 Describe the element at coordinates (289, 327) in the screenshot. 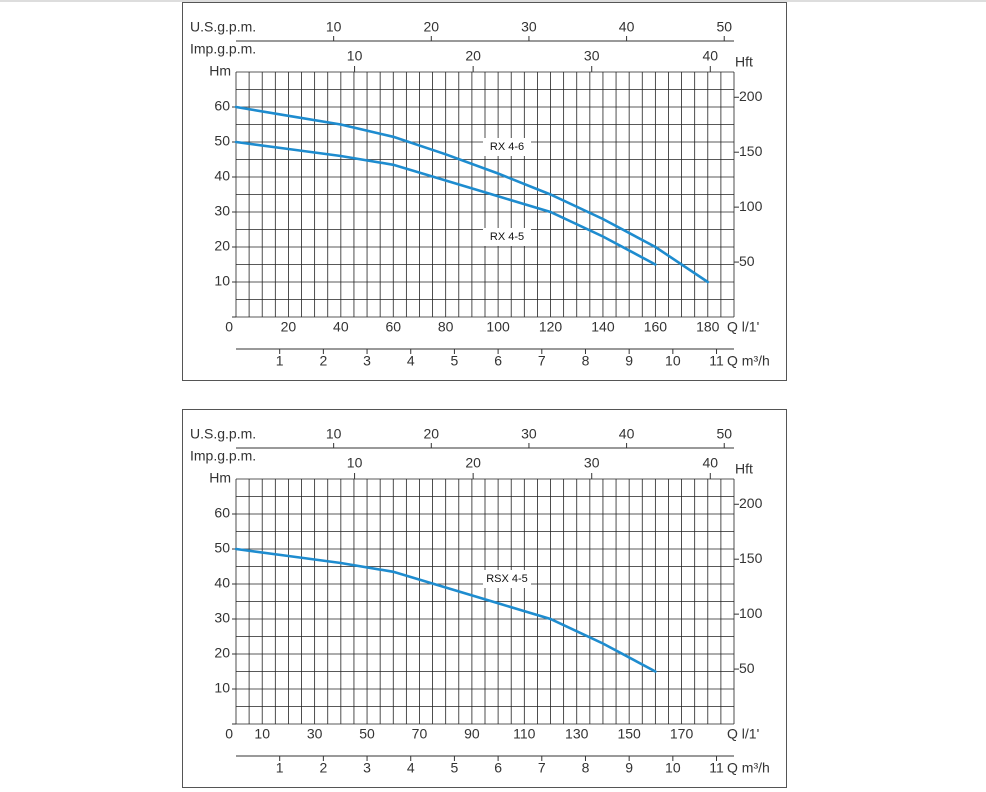

I see `x-tick-label: 20` at that location.